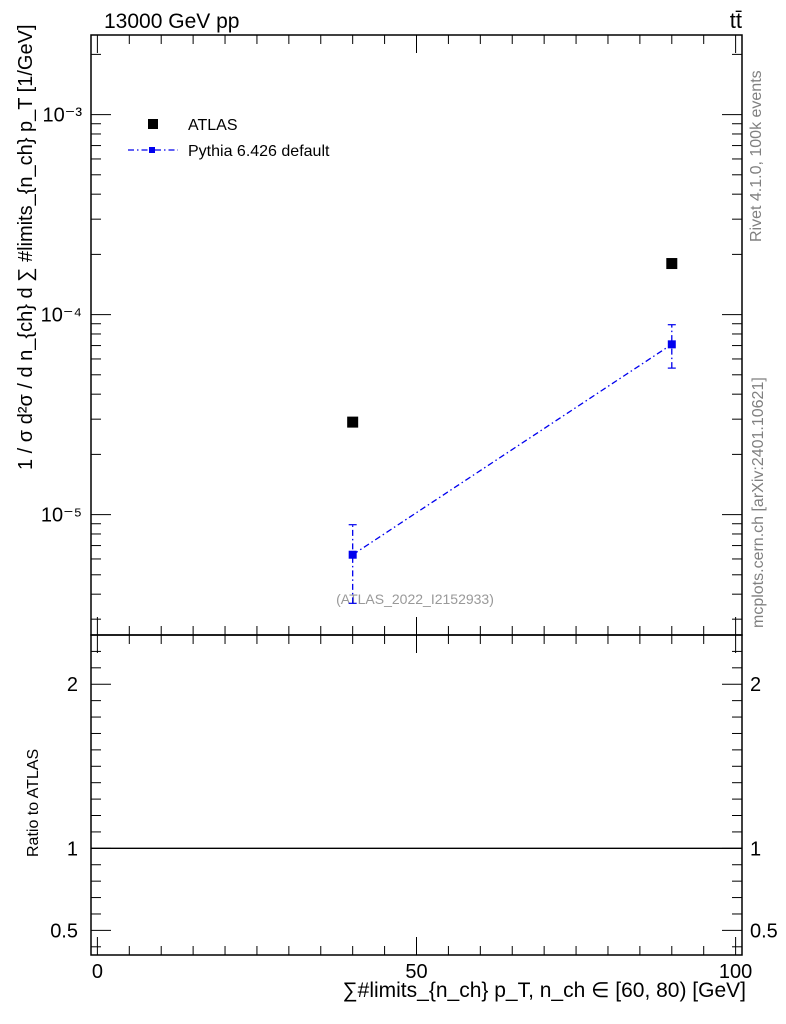 This screenshot has width=786, height=1024. Describe the element at coordinates (512, 449) in the screenshot. I see `pythia-series-line` at that location.